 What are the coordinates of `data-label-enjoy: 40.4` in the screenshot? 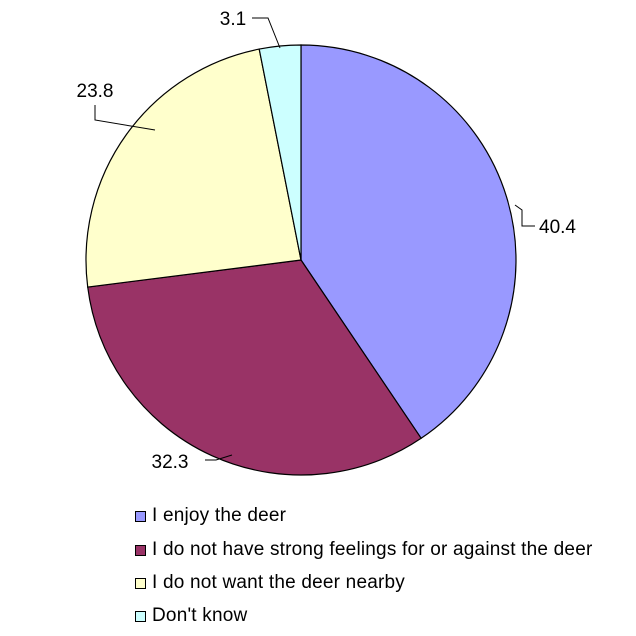 It's located at (557, 227).